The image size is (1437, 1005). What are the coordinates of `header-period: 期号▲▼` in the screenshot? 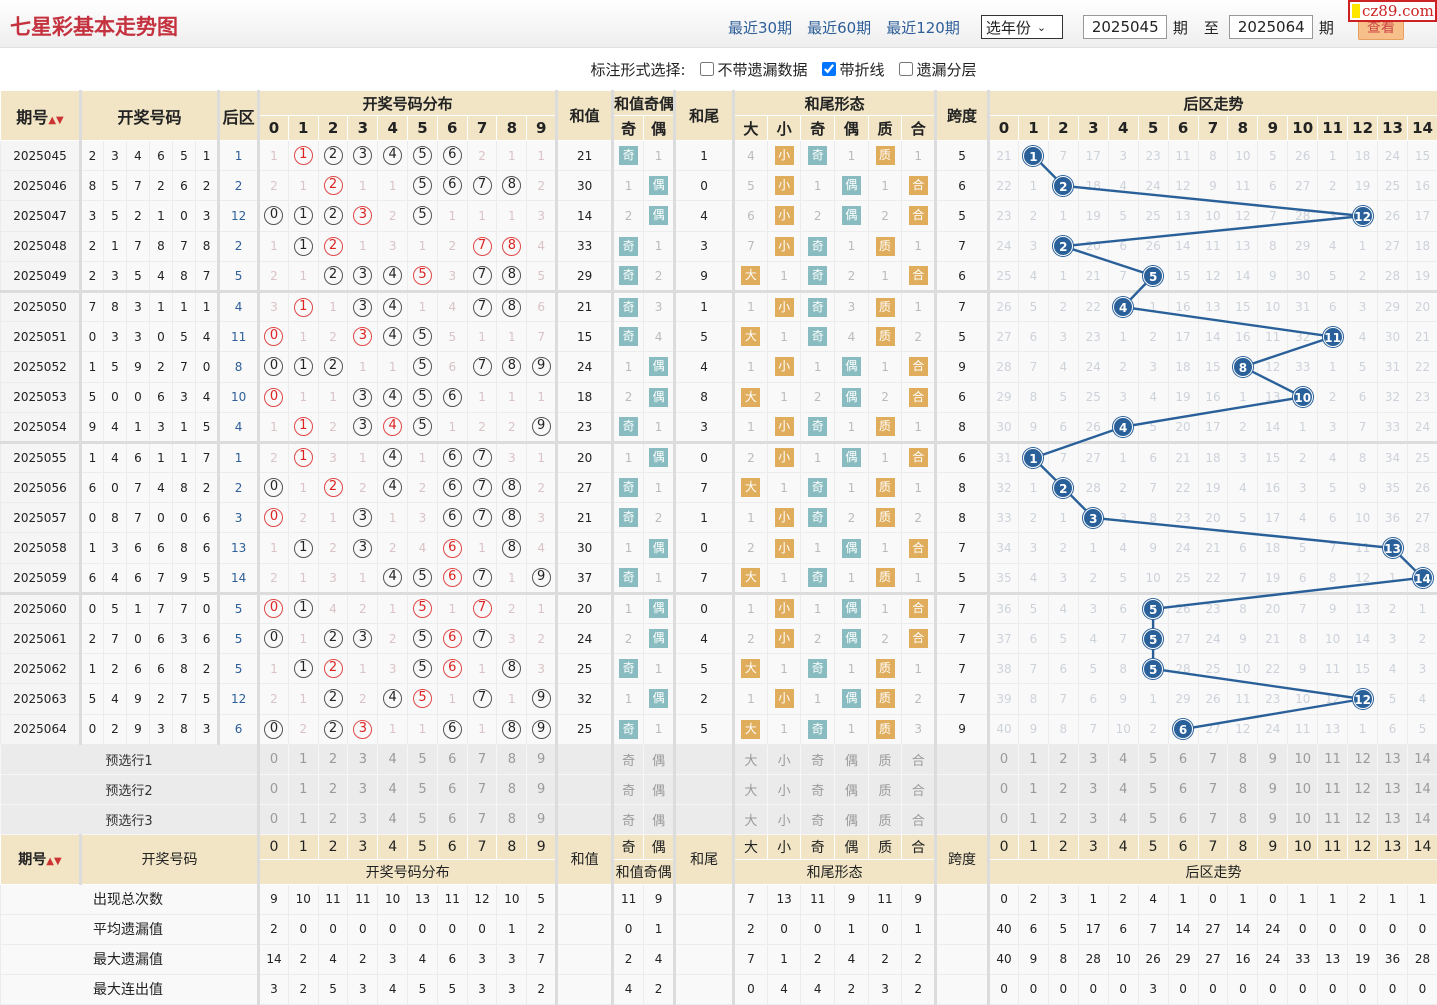 It's located at (40, 115).